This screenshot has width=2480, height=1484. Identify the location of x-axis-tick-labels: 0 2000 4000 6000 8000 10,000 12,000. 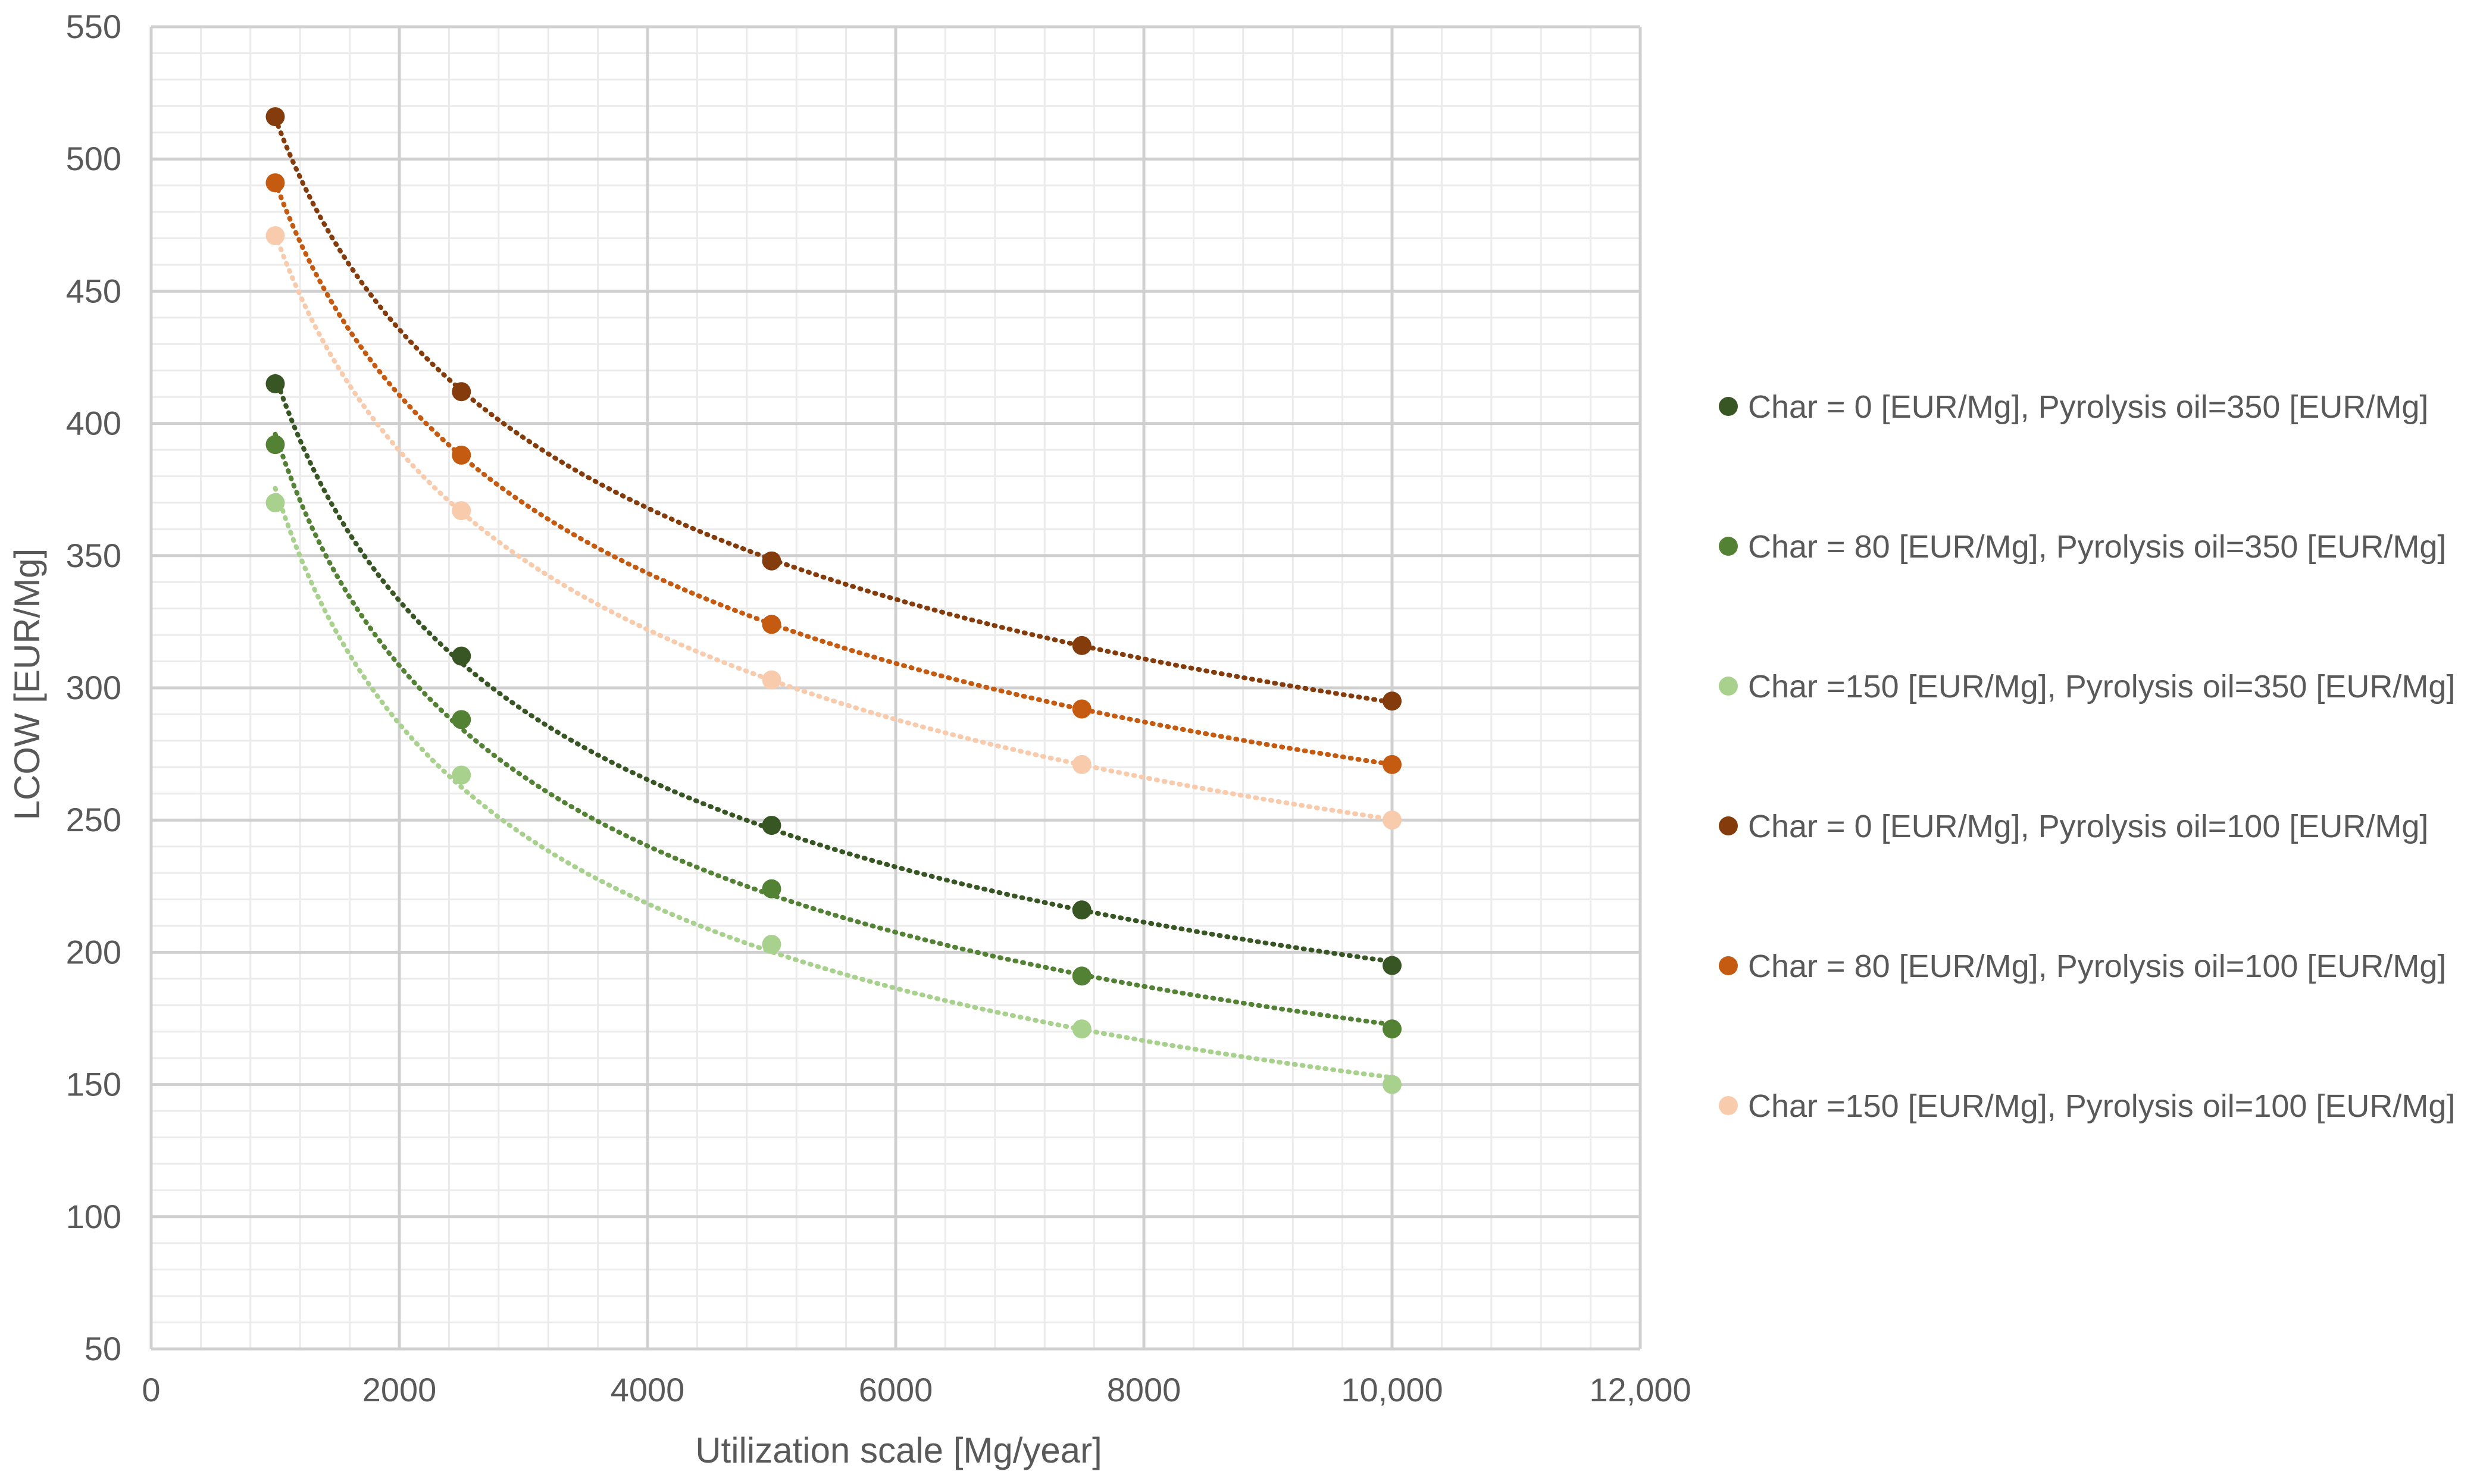
(916, 1389).